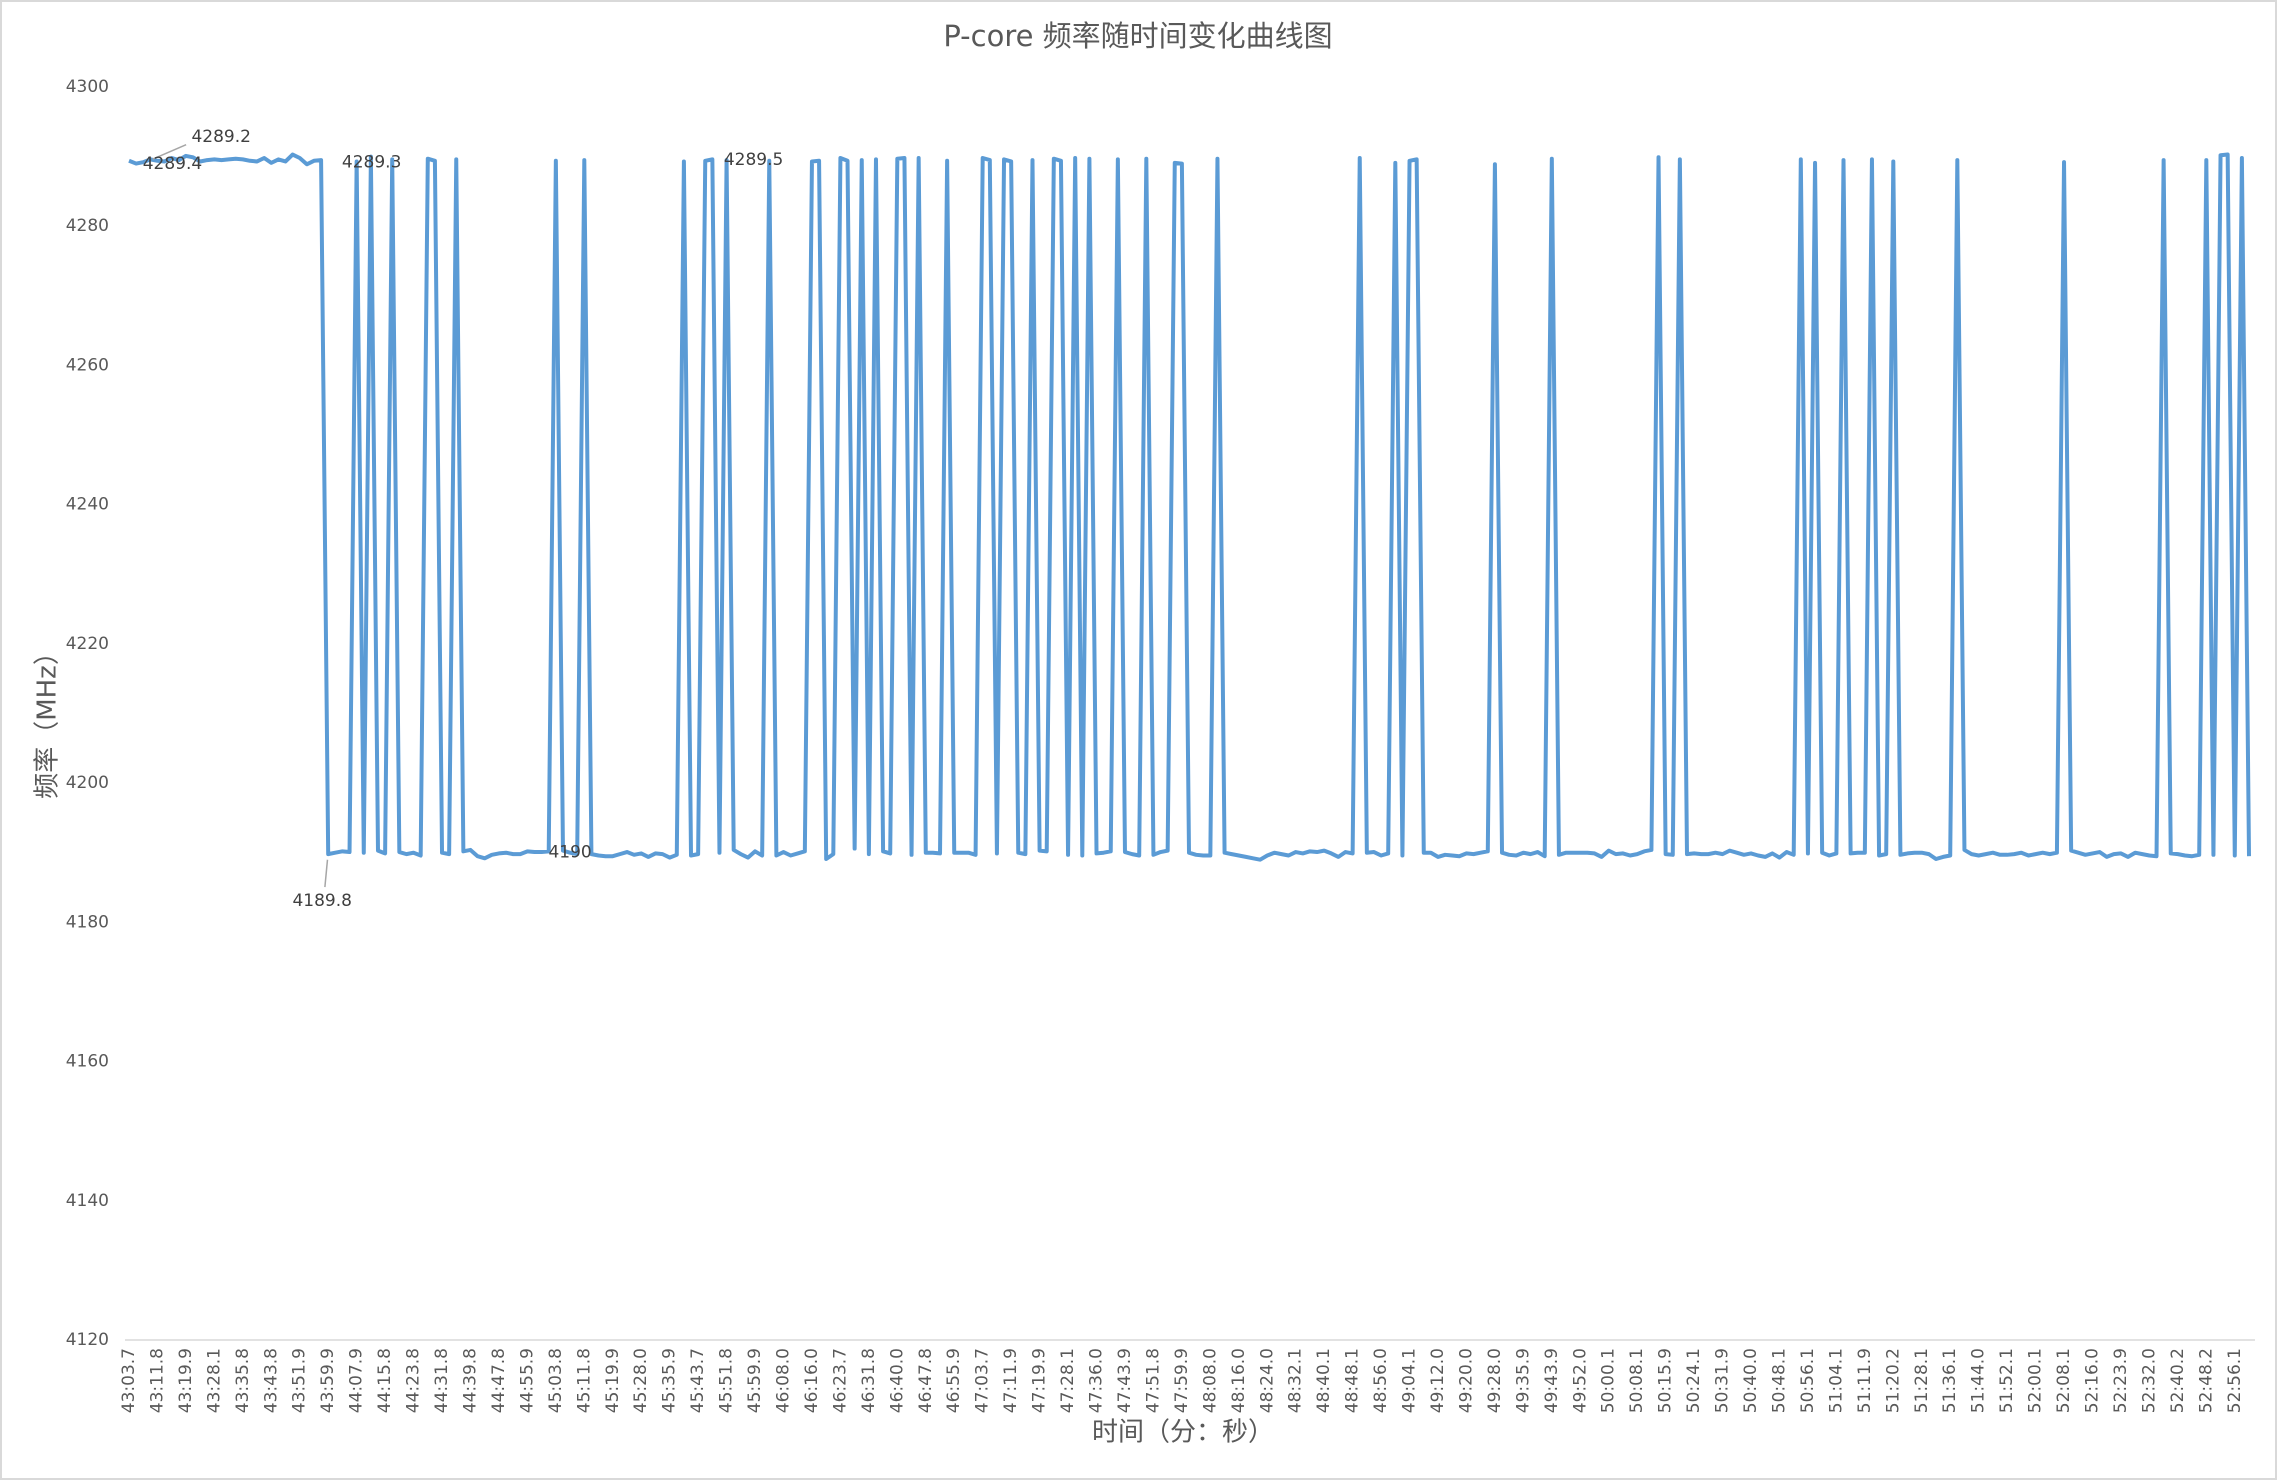  Describe the element at coordinates (641, 1380) in the screenshot. I see `x-tick-label: 45:28.0` at that location.